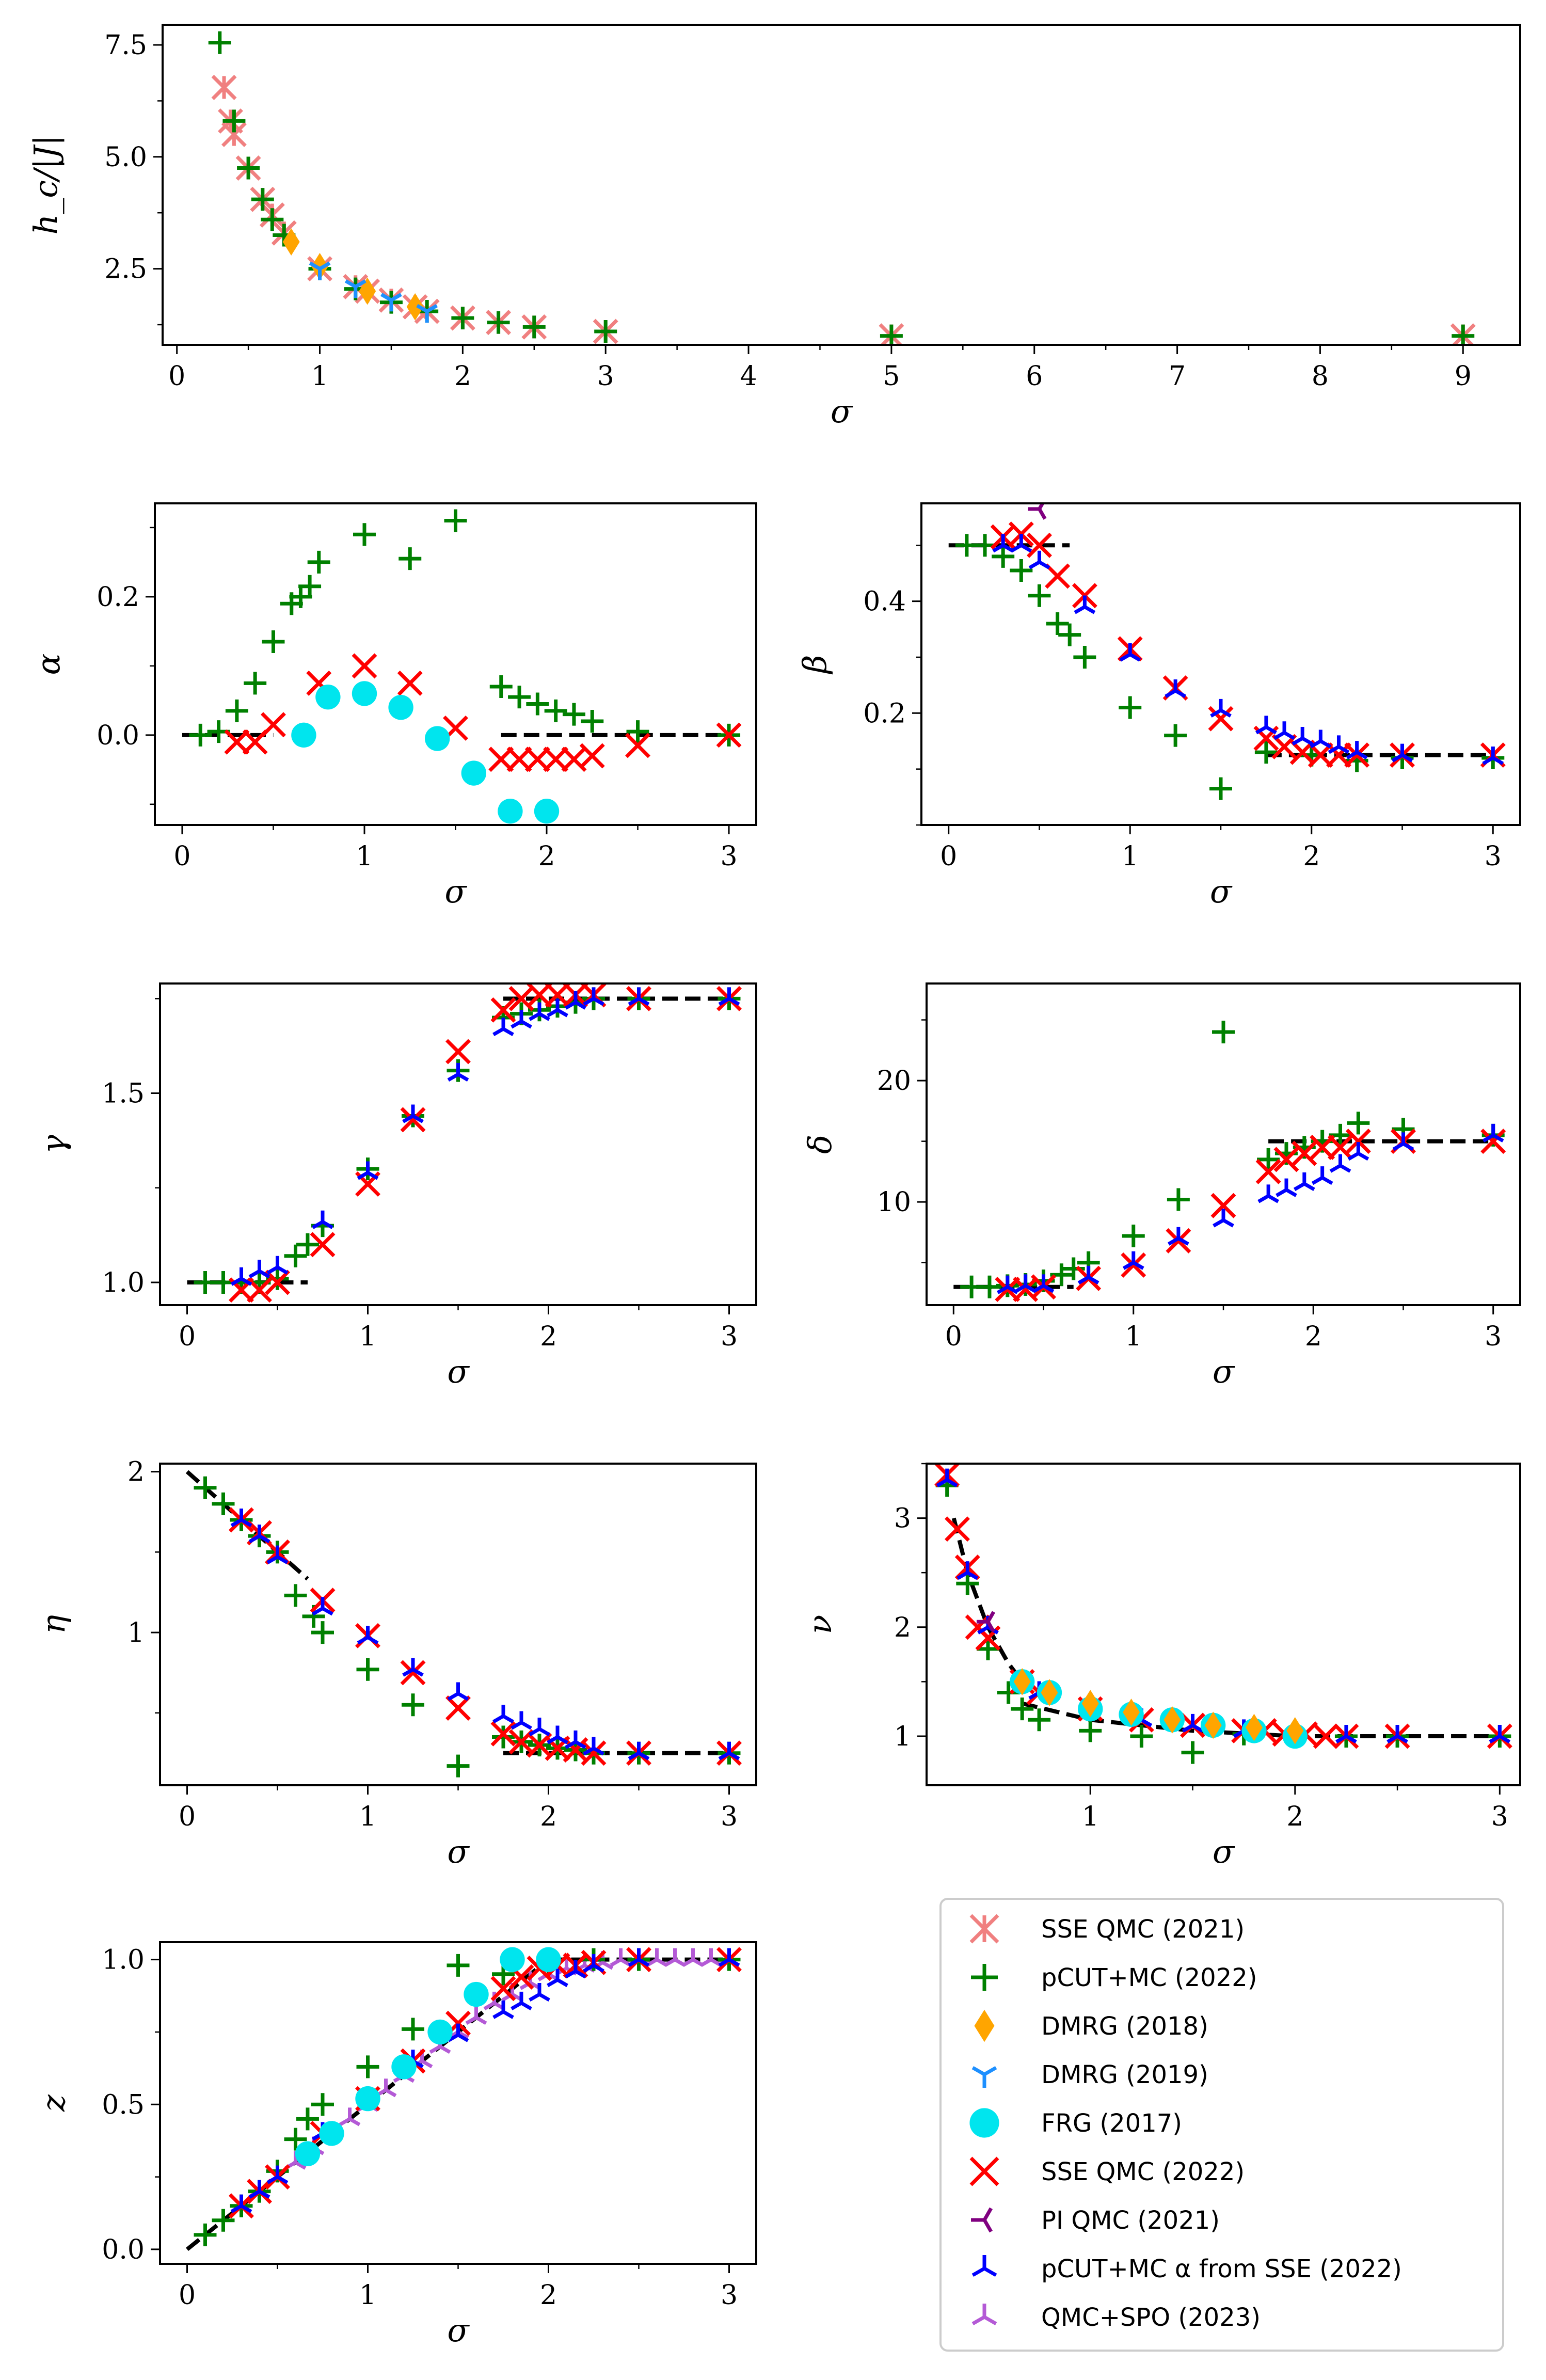 This screenshot has width=1546, height=2380. I want to click on chart-nu: 1 2 3 1 2 3 σ ν, so click(1161, 1667).